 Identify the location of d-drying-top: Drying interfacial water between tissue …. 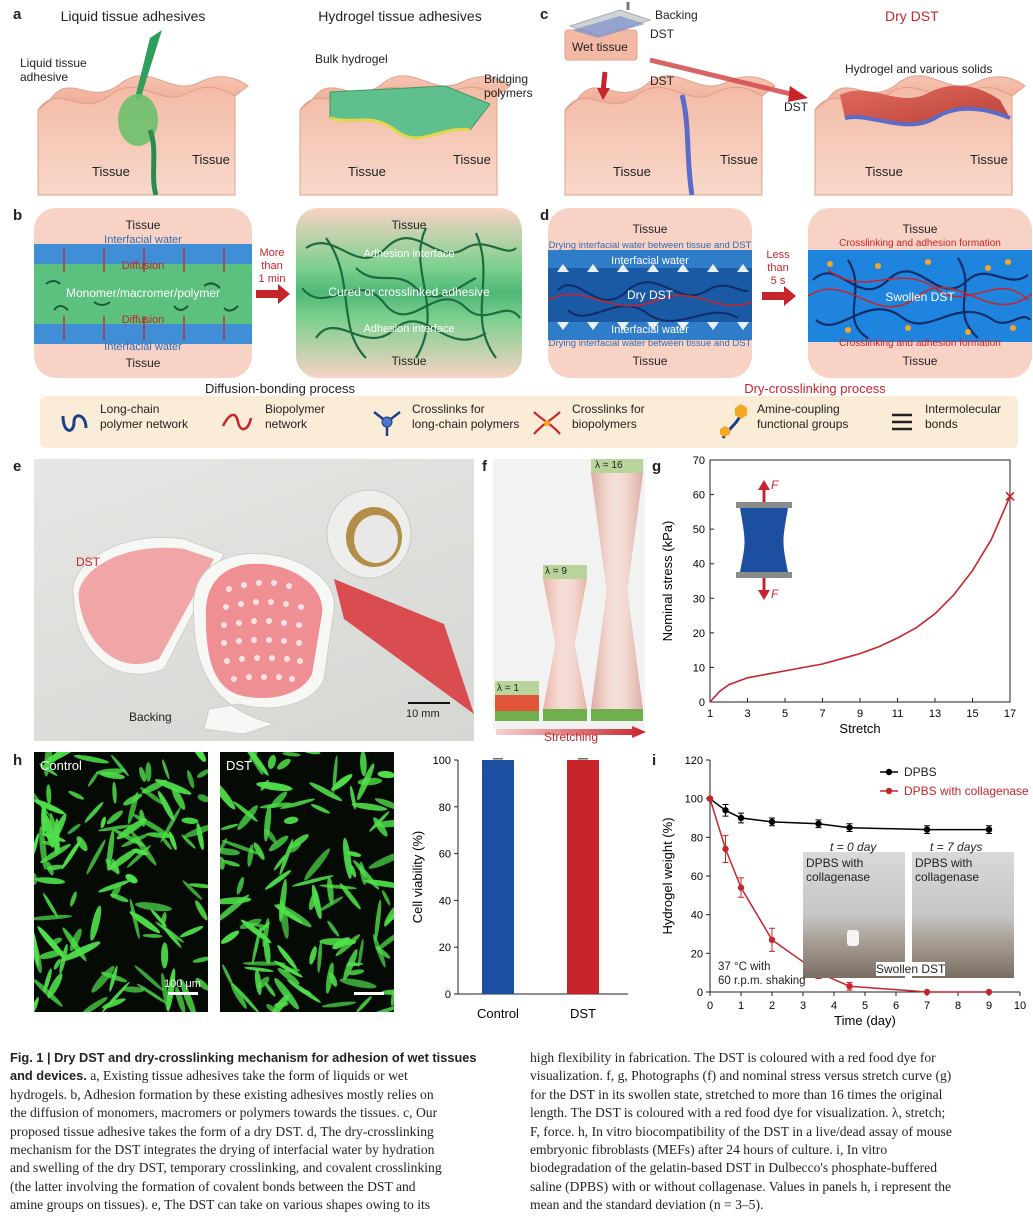
(650, 245).